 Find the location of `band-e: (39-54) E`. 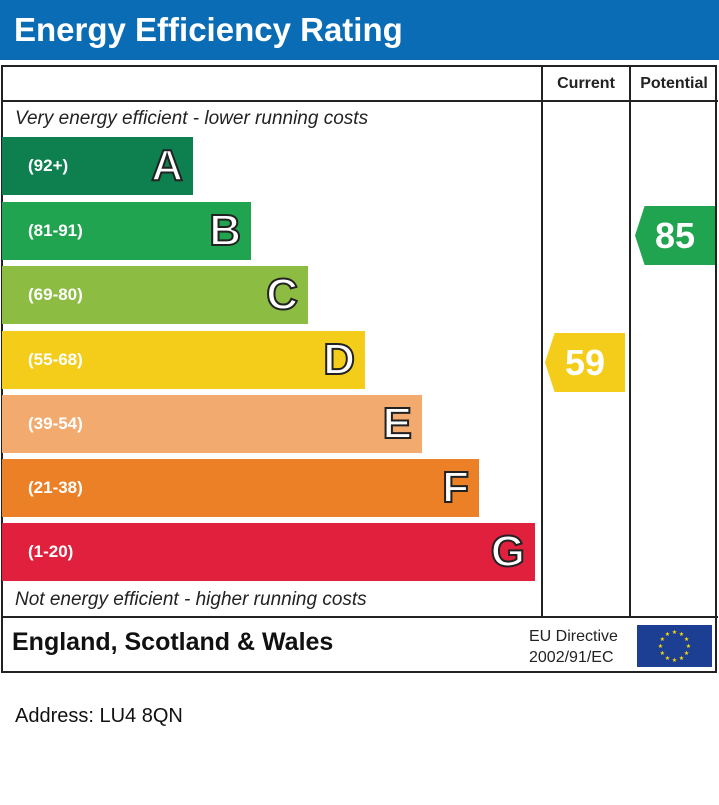

band-e: (39-54) E is located at coordinates (212, 424).